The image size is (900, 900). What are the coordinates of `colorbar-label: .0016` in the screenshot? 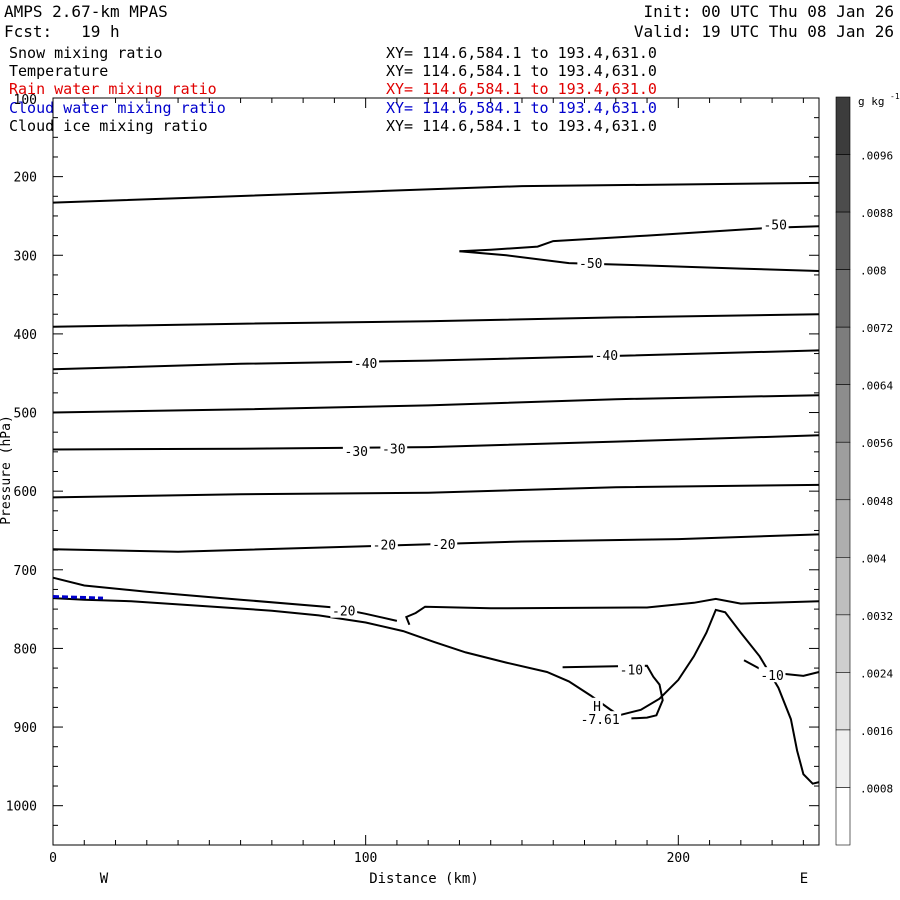 It's located at (876, 731).